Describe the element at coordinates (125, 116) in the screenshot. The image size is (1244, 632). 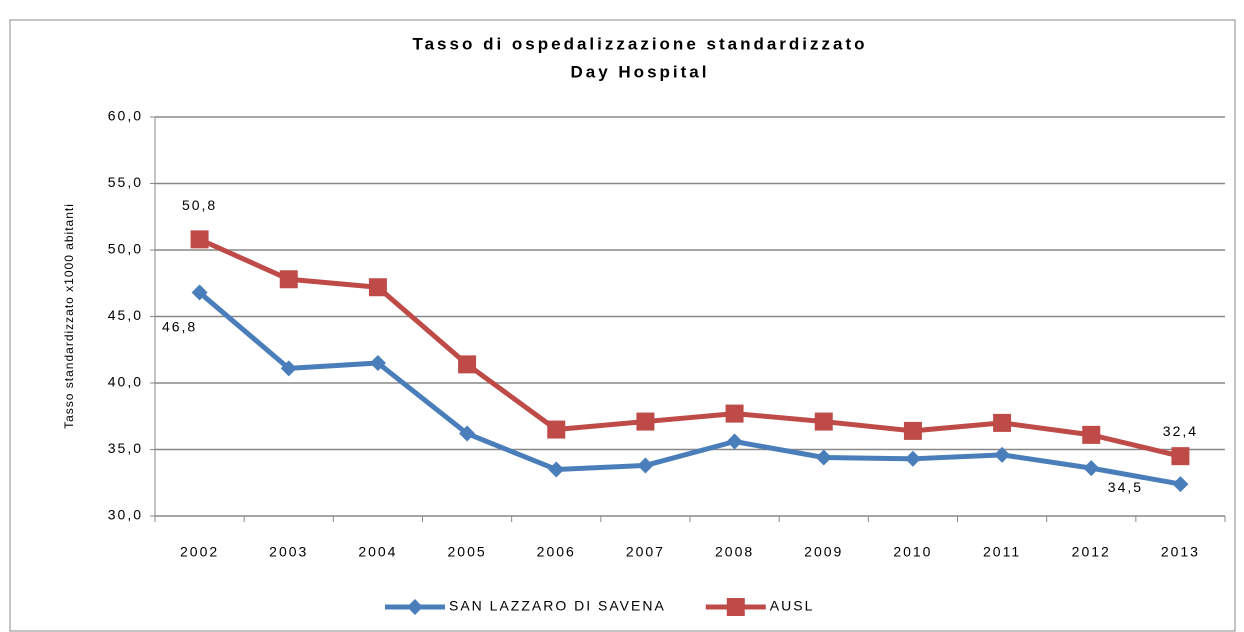
I see `y-tick-label: 60,0` at that location.